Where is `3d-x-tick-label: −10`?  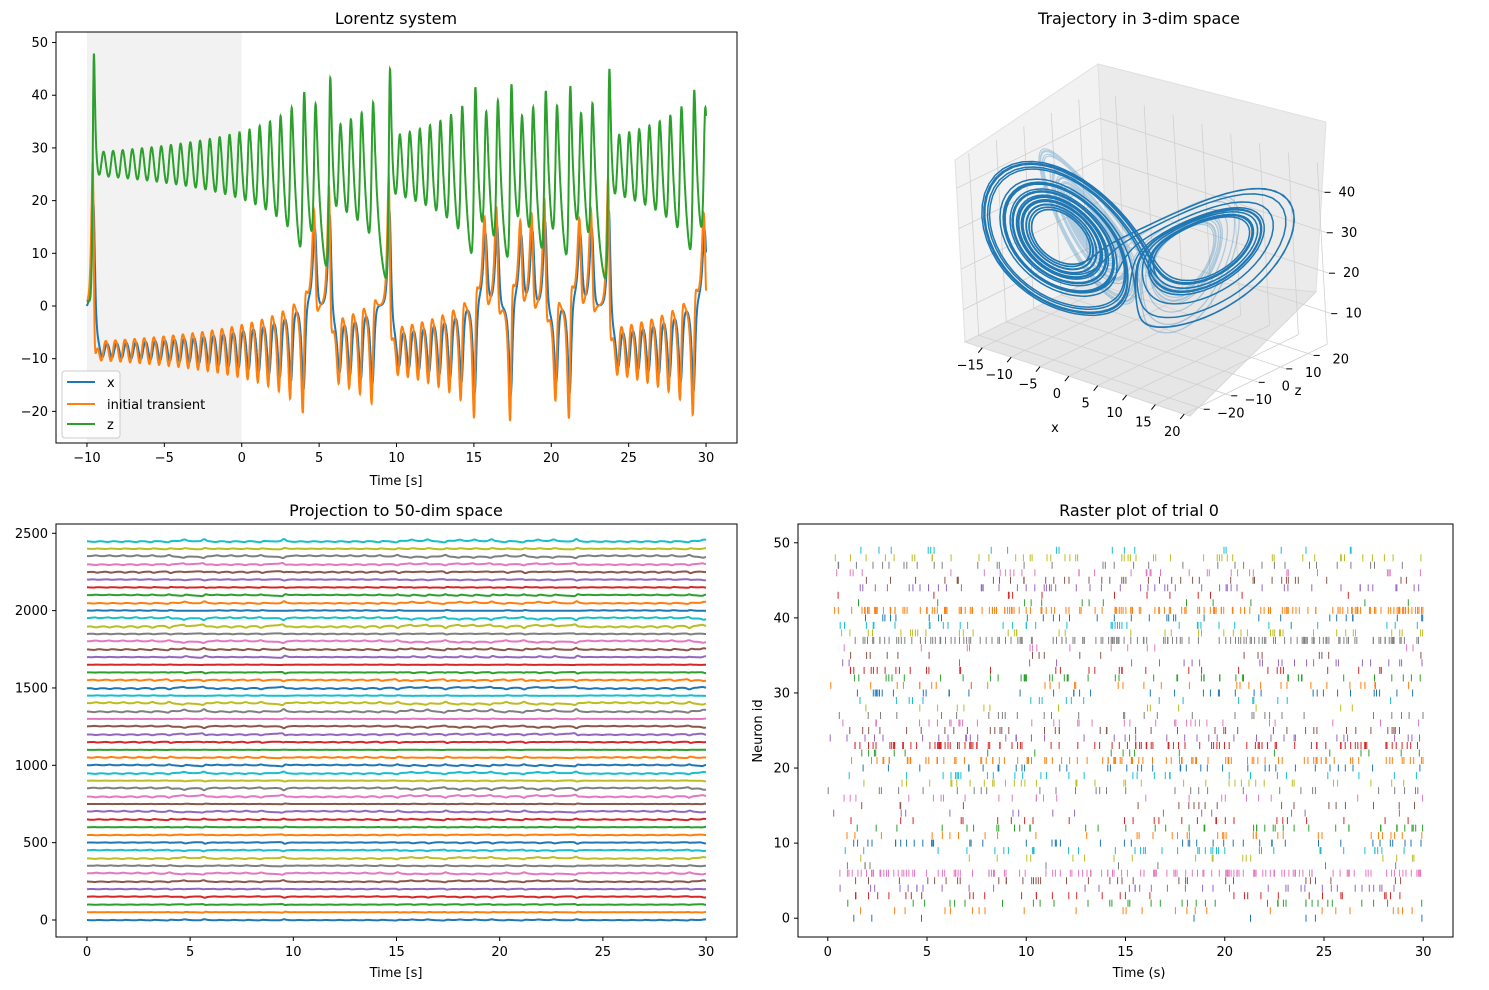
3d-x-tick-label: −10 is located at coordinates (998, 375).